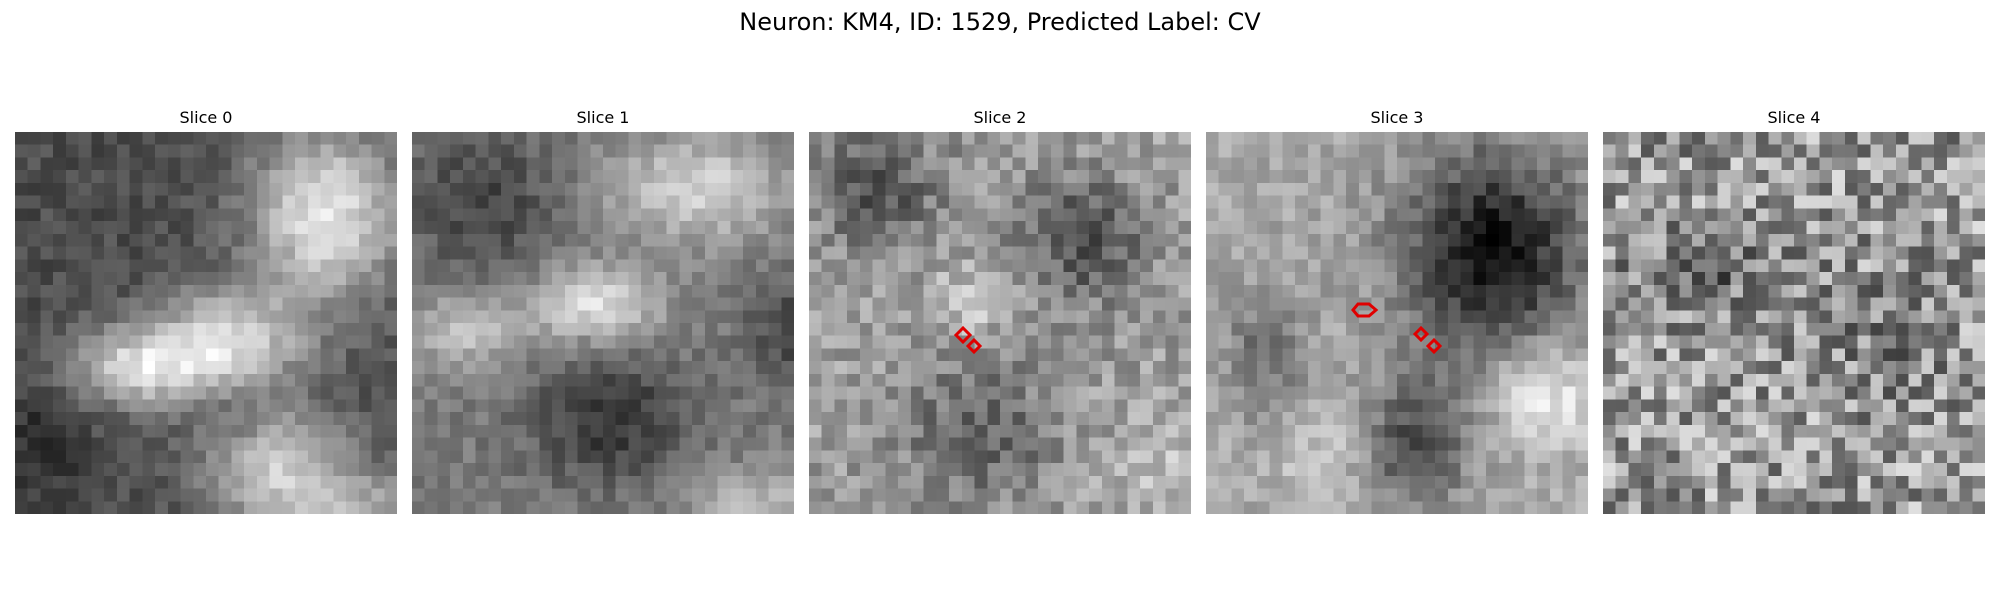 This screenshot has width=2000, height=600. I want to click on slice-title: Slice 0, so click(206, 117).